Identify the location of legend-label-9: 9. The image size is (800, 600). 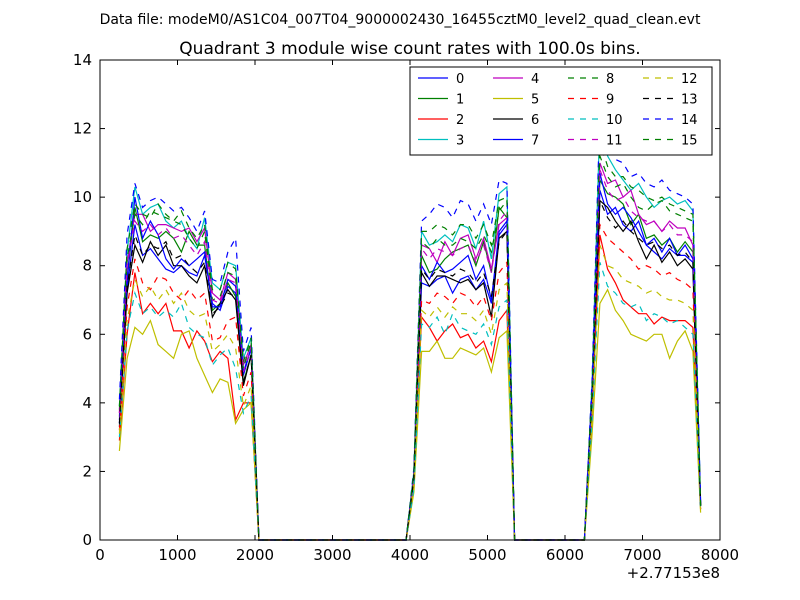
(610, 100).